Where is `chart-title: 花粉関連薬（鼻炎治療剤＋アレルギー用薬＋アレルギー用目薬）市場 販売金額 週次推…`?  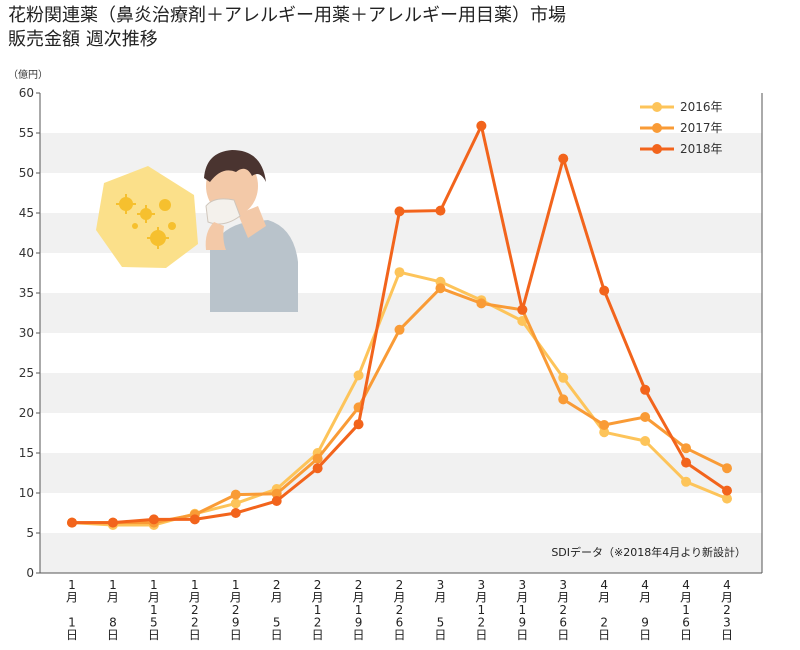
chart-title: 花粉関連薬（鼻炎治療剤＋アレルギー用薬＋アレルギー用目薬）市場 販売金額 週次推… is located at coordinates (287, 28).